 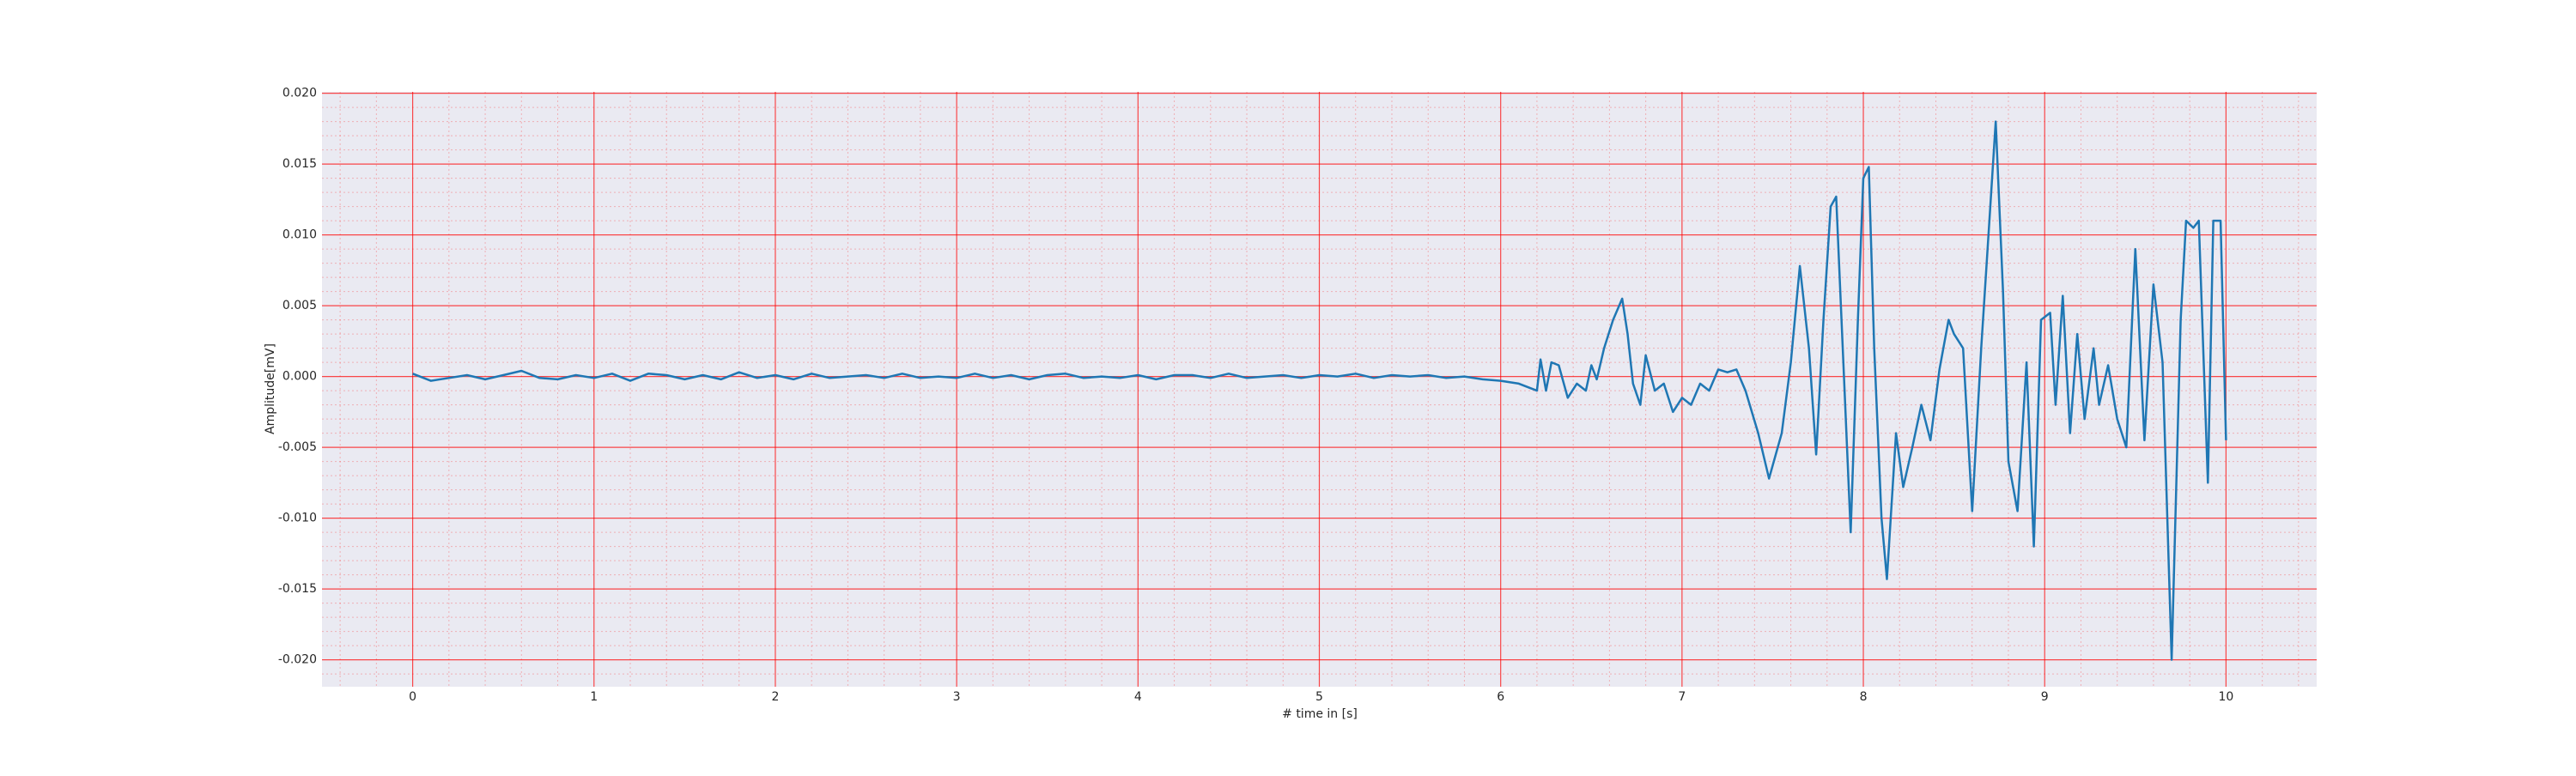 What do you see at coordinates (775, 697) in the screenshot?
I see `x-tick-label: 2` at bounding box center [775, 697].